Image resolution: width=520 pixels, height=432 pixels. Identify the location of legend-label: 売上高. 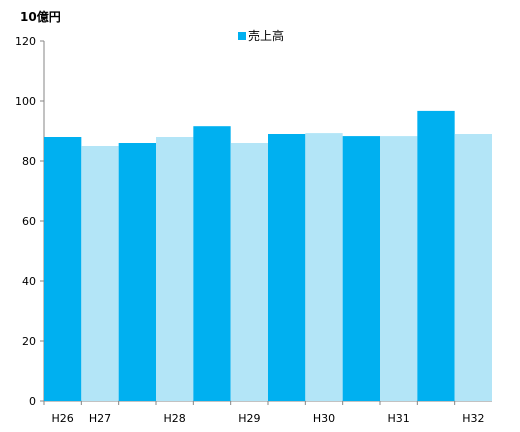
(266, 35).